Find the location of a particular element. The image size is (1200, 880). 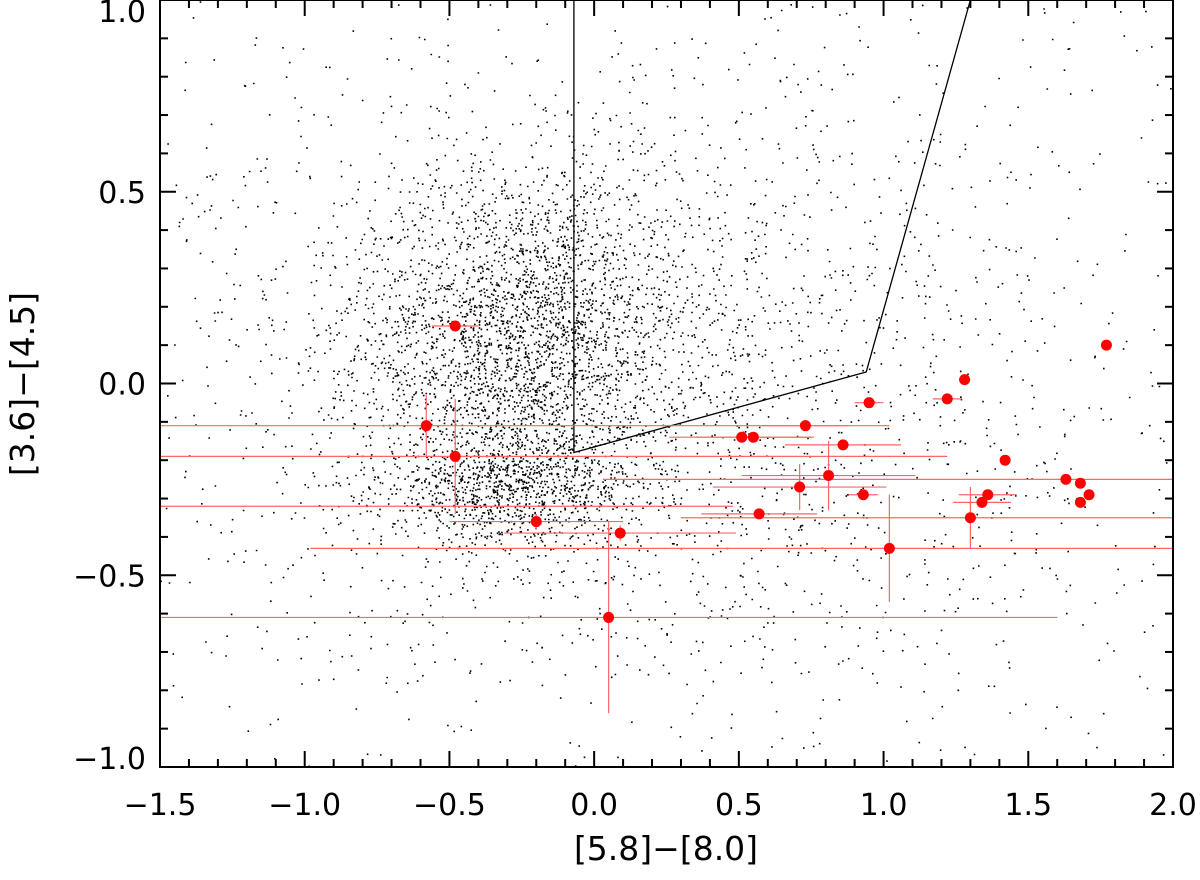

x-tick-label: 2.0 is located at coordinates (1173, 805).